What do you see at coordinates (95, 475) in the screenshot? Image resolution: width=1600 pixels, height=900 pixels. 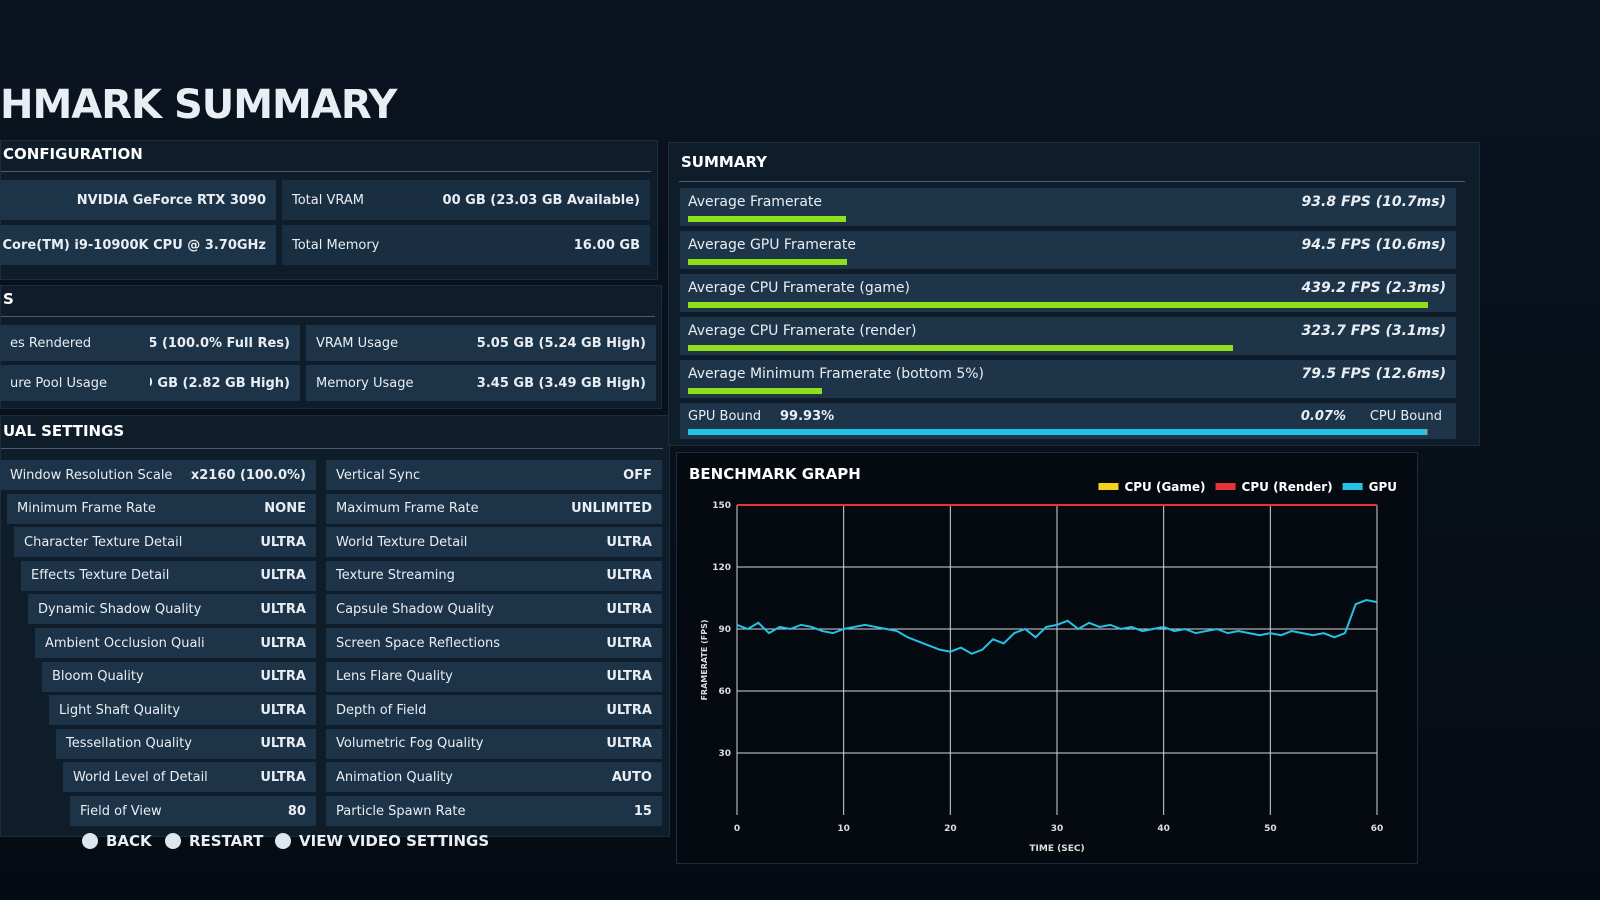 I see `setting-label: Window Resolution Scale` at bounding box center [95, 475].